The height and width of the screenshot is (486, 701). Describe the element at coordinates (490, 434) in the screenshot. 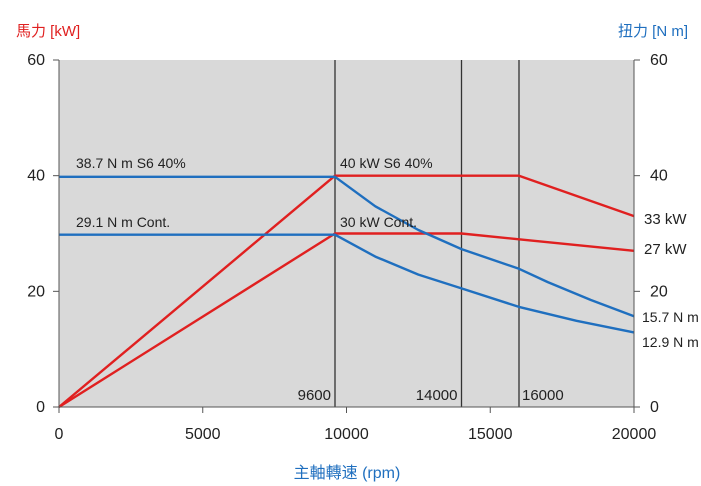

I see `x-tick-label: 15000` at that location.